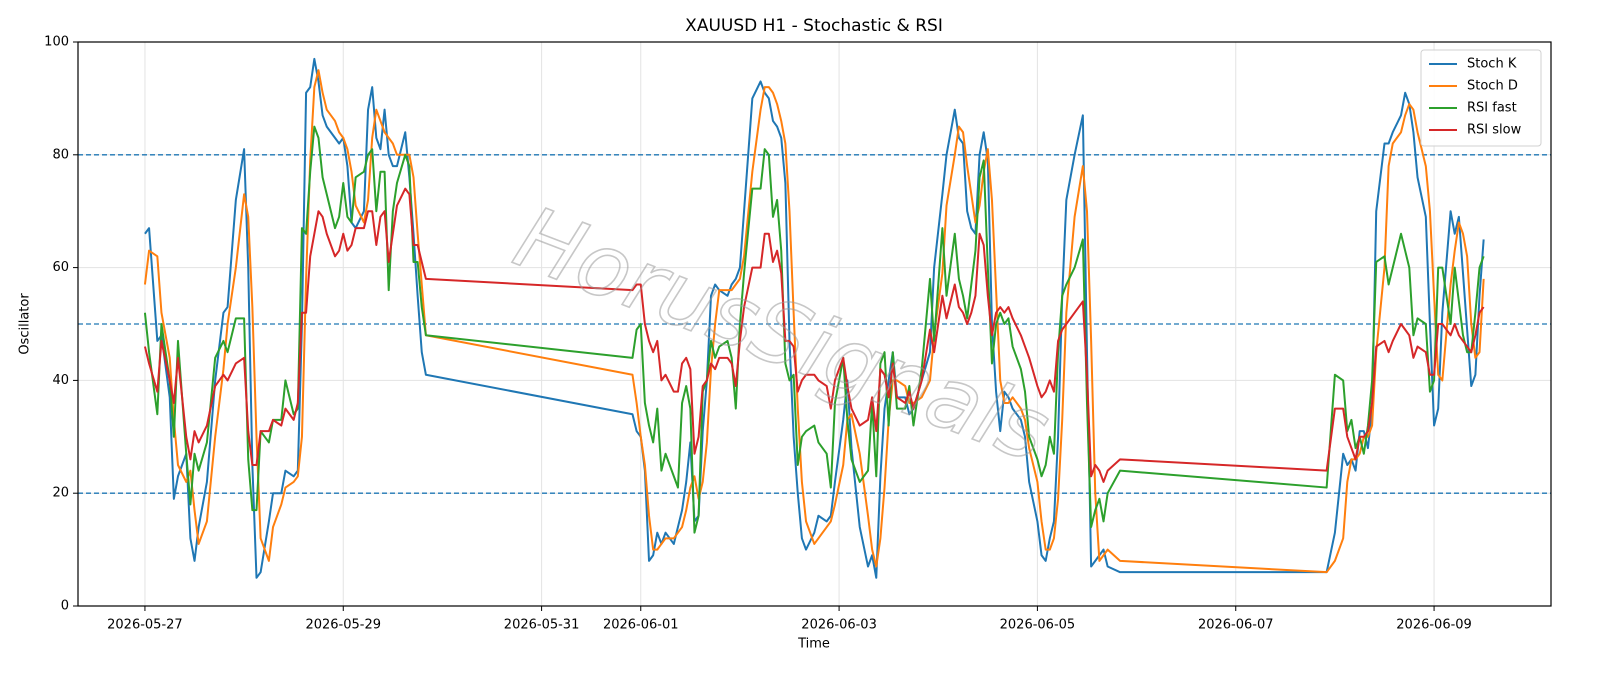 The image size is (1600, 686). I want to click on legend-box, so click(1481, 98).